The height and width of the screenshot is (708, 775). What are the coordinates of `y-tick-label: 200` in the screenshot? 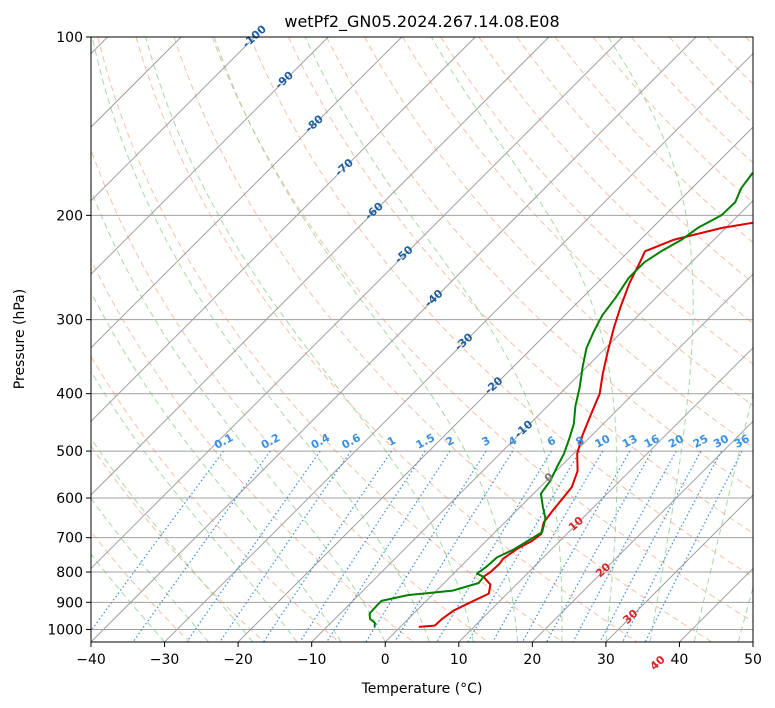 It's located at (69, 216).